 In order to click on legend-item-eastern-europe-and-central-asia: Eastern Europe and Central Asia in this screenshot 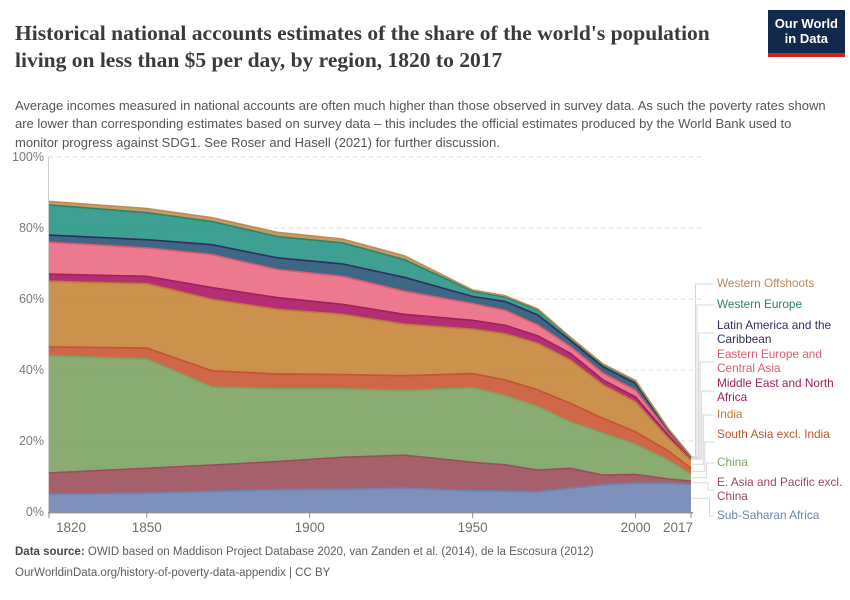, I will do `click(769, 361)`.